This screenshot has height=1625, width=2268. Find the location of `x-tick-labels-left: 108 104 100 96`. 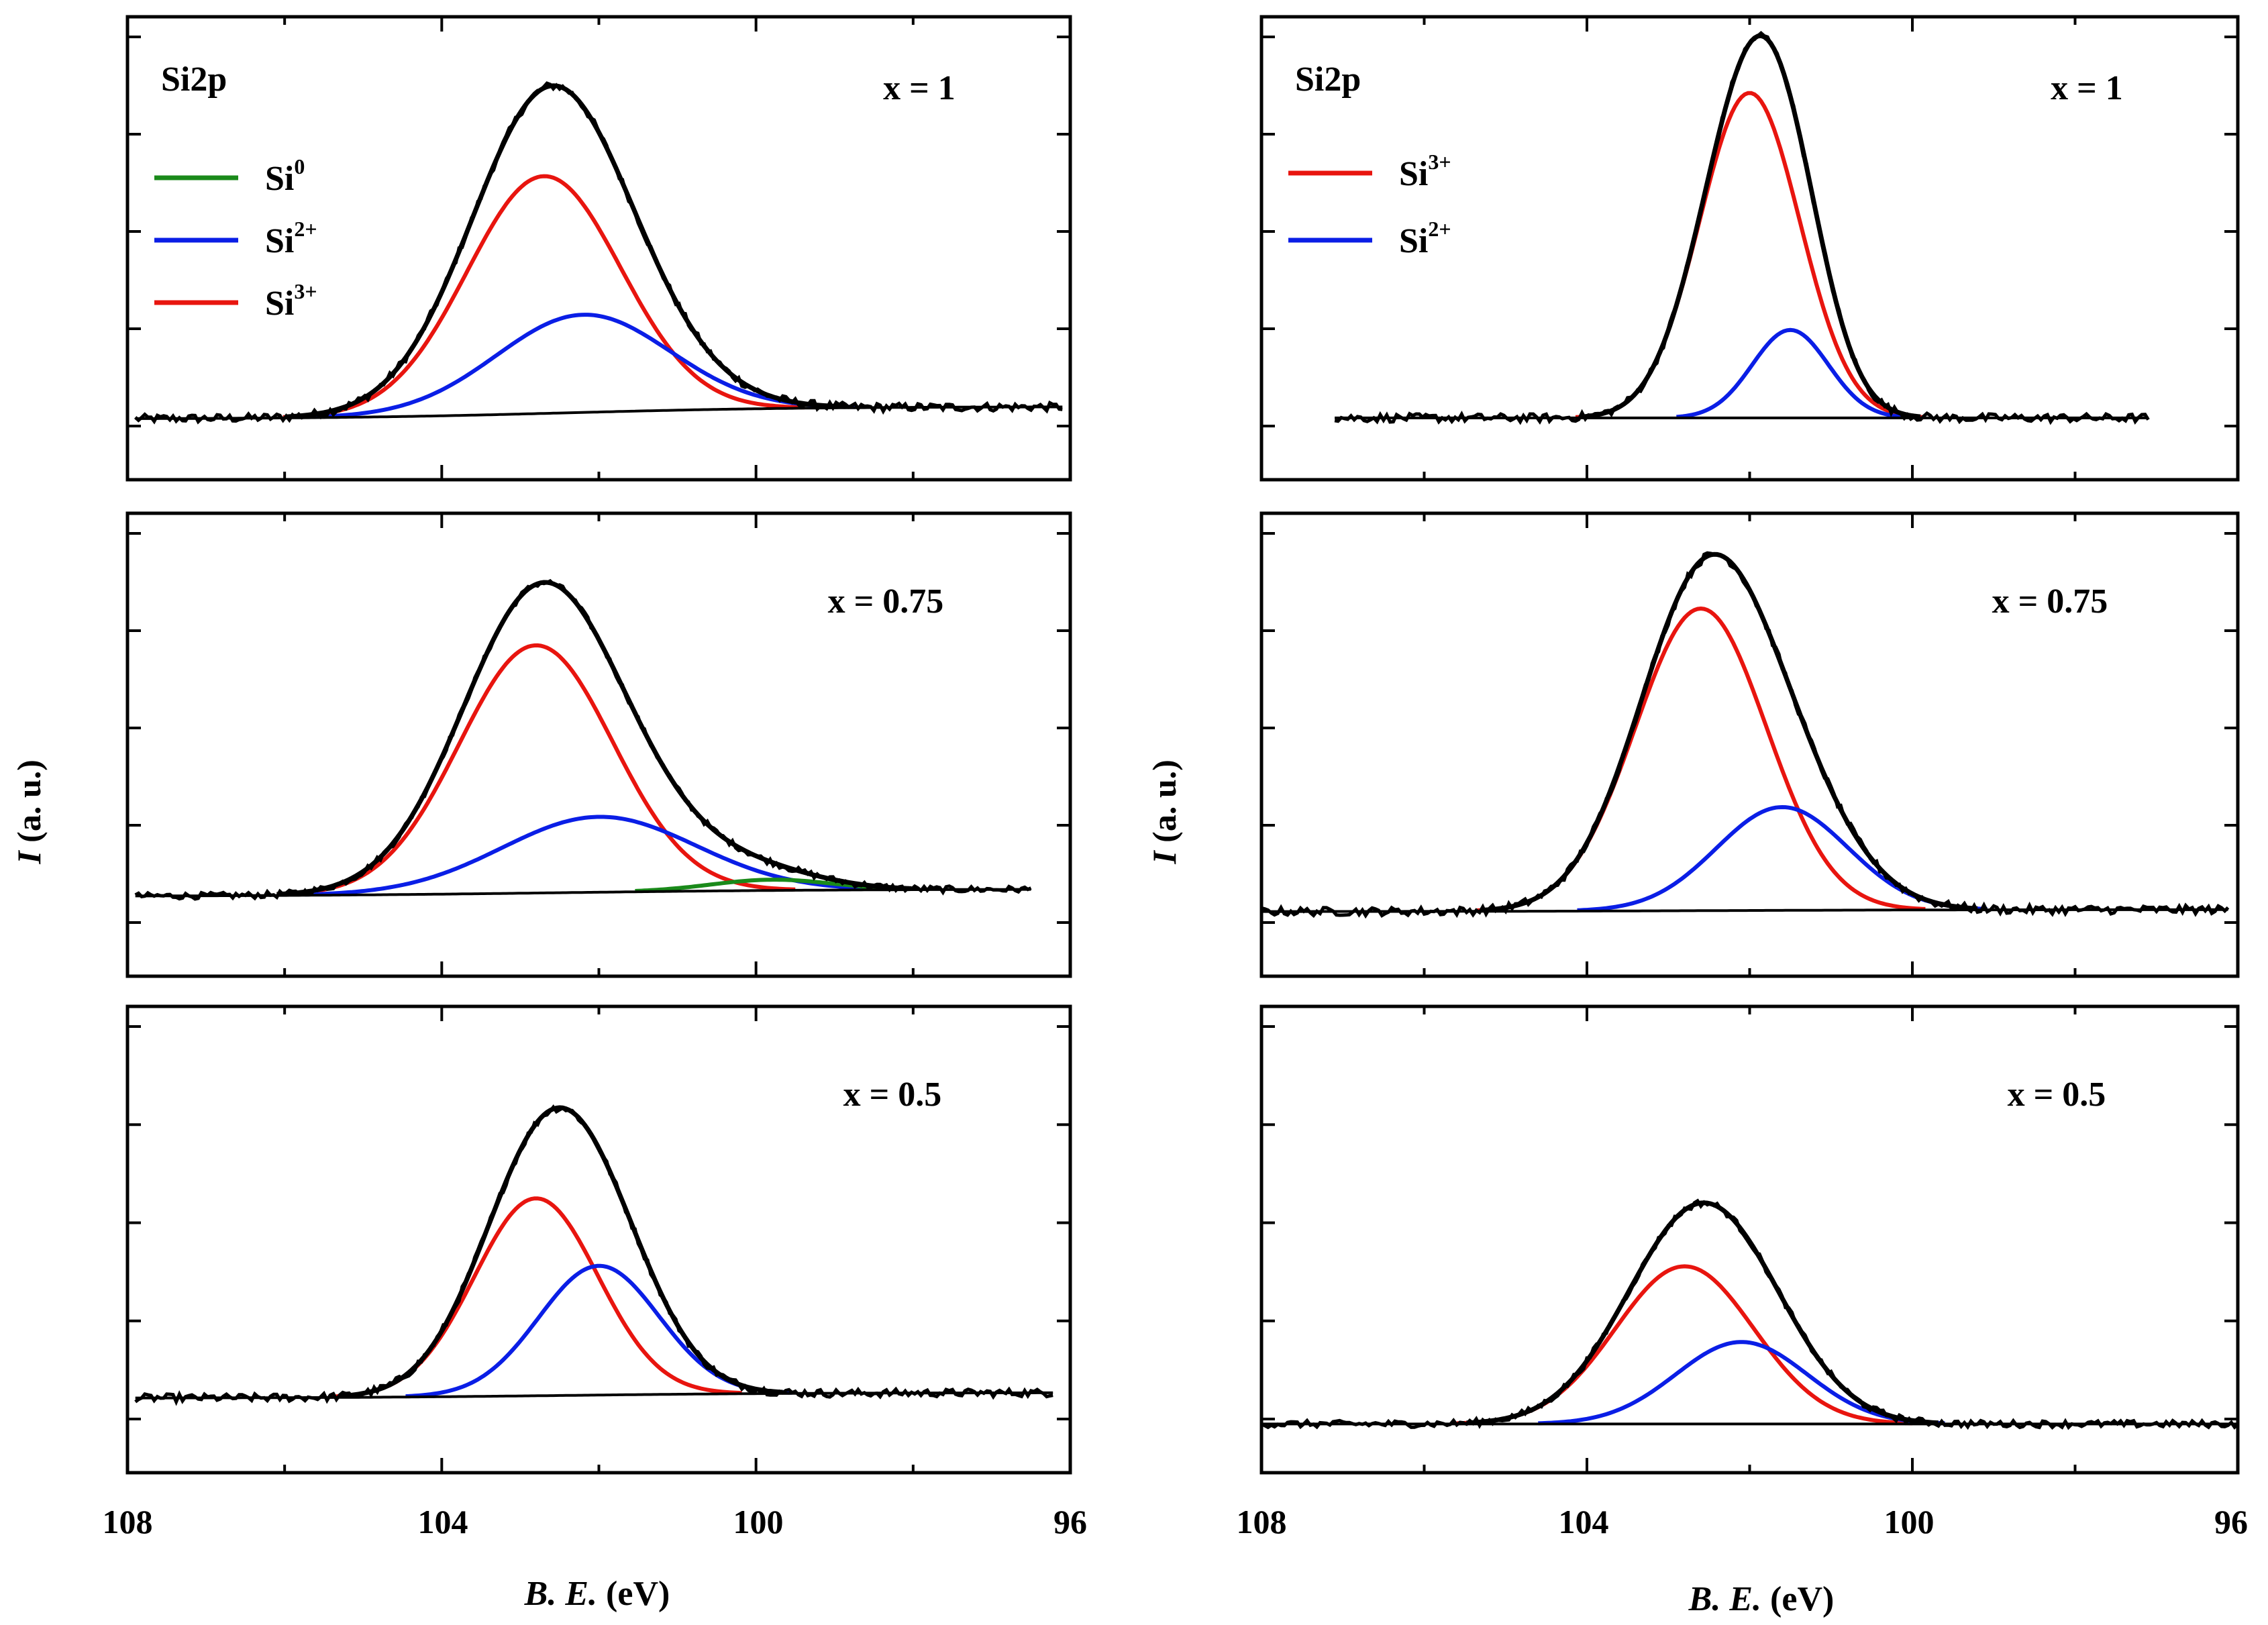

x-tick-labels-left: 108 104 100 96 is located at coordinates (595, 1521).